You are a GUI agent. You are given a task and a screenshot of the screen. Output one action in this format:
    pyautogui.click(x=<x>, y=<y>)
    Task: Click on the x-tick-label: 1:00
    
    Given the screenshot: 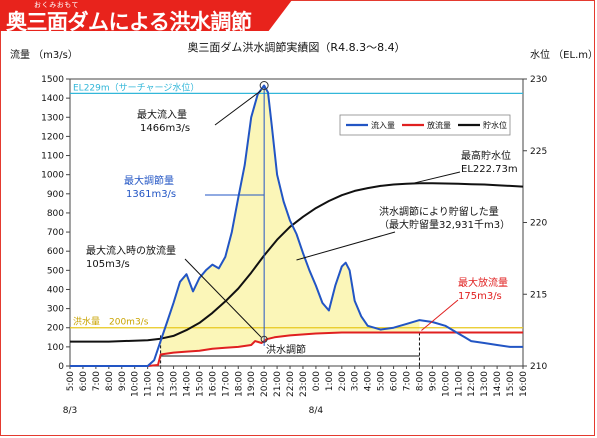 What is the action you would take?
    pyautogui.click(x=330, y=381)
    